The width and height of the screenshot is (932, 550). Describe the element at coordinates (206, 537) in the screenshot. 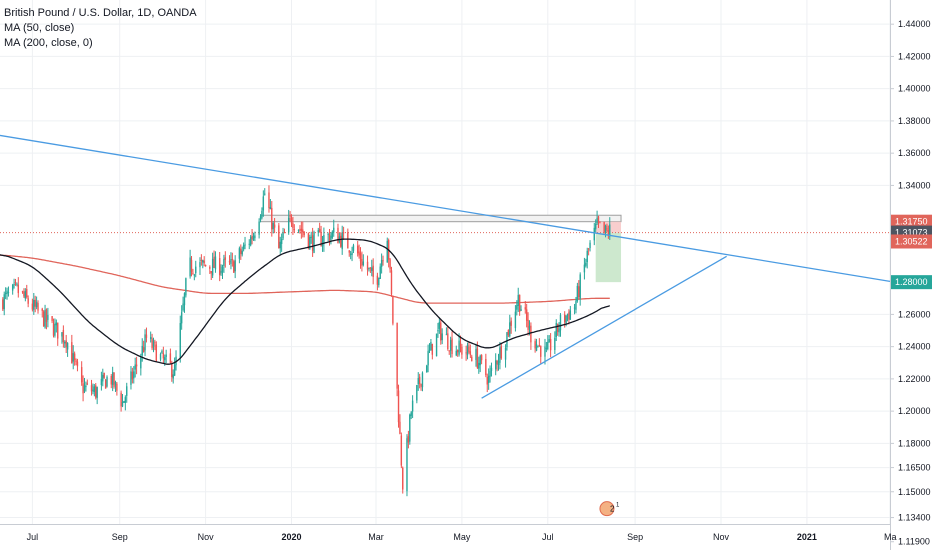

I see `time-tick-label: Nov` at that location.